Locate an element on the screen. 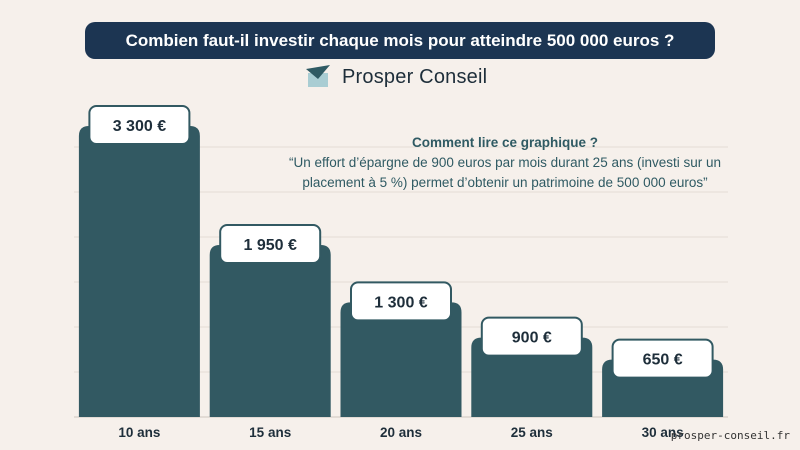 The height and width of the screenshot is (450, 800). value-label: 1 300 € is located at coordinates (400, 302).